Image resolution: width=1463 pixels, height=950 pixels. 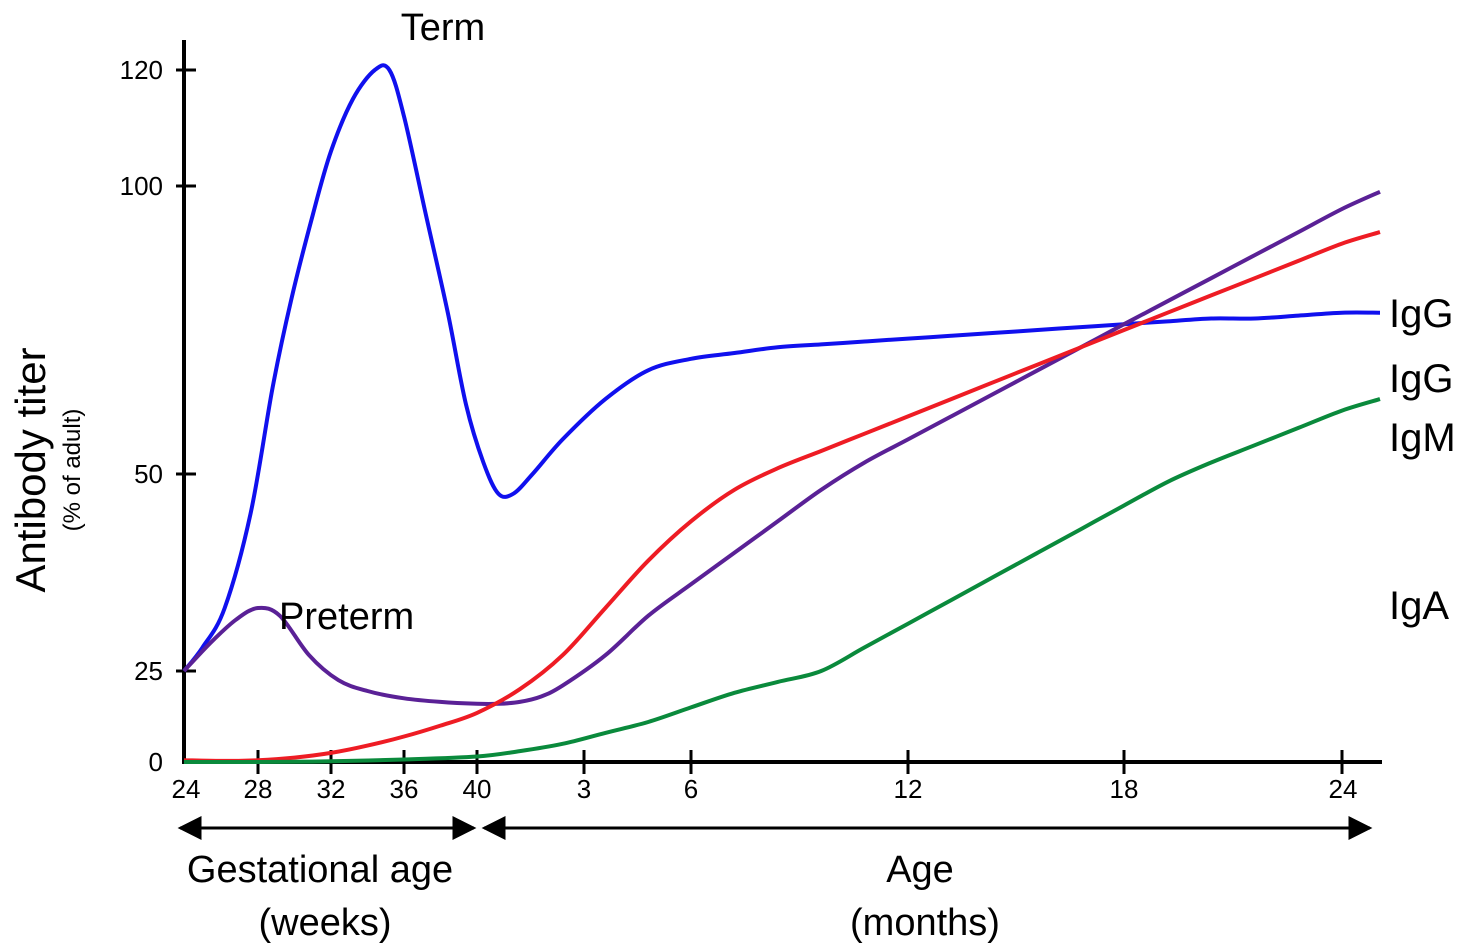 What do you see at coordinates (141, 70) in the screenshot?
I see `y-tick-label: 120` at bounding box center [141, 70].